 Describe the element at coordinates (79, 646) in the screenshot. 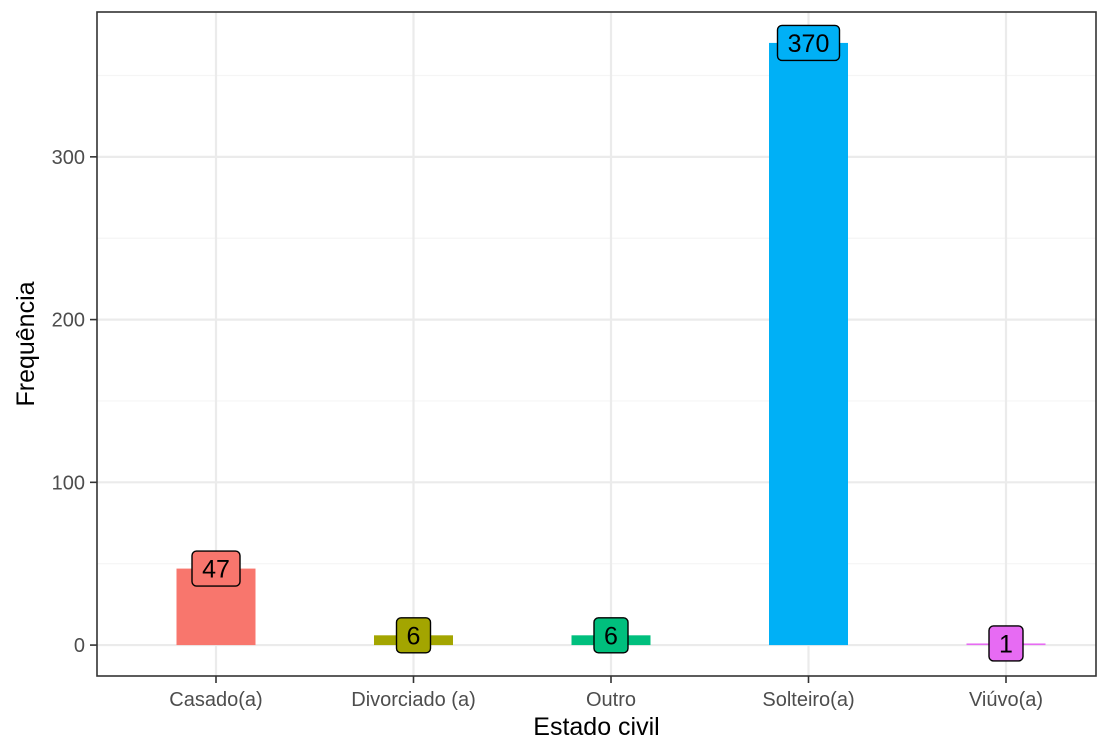

I see `y-tick-label: 0` at that location.